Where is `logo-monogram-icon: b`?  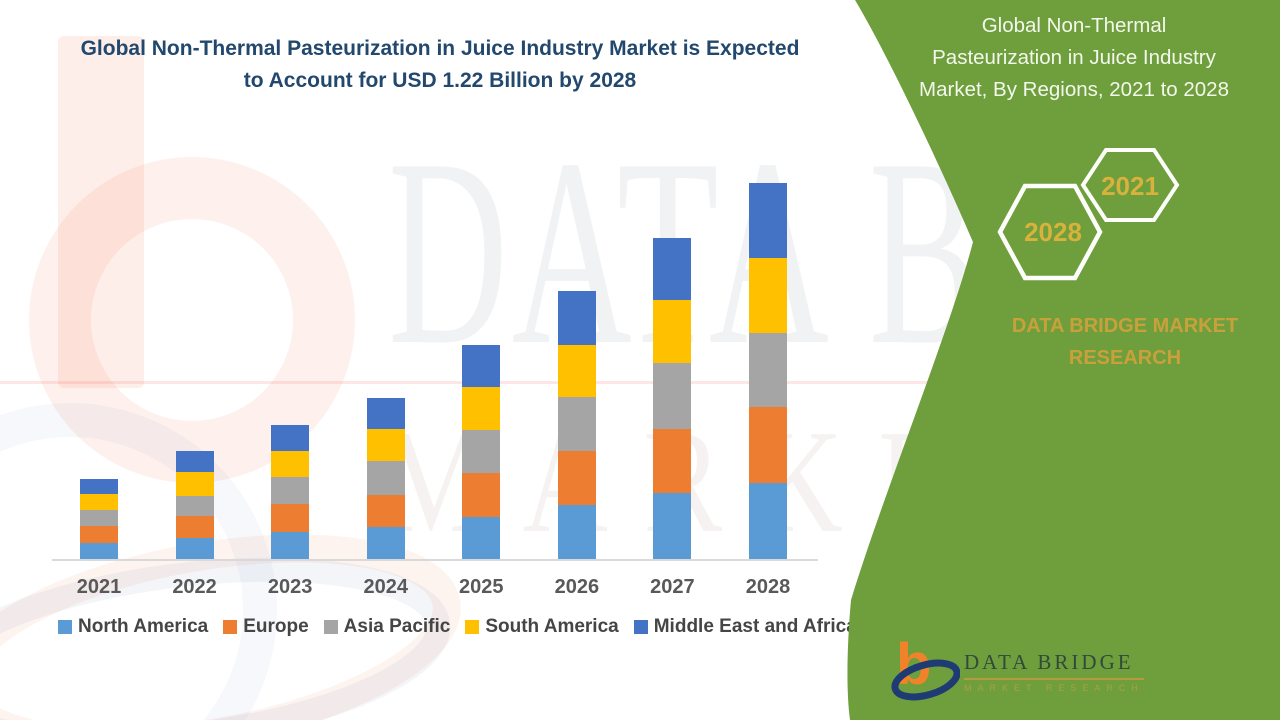
logo-monogram-icon: b is located at coordinates (926, 666).